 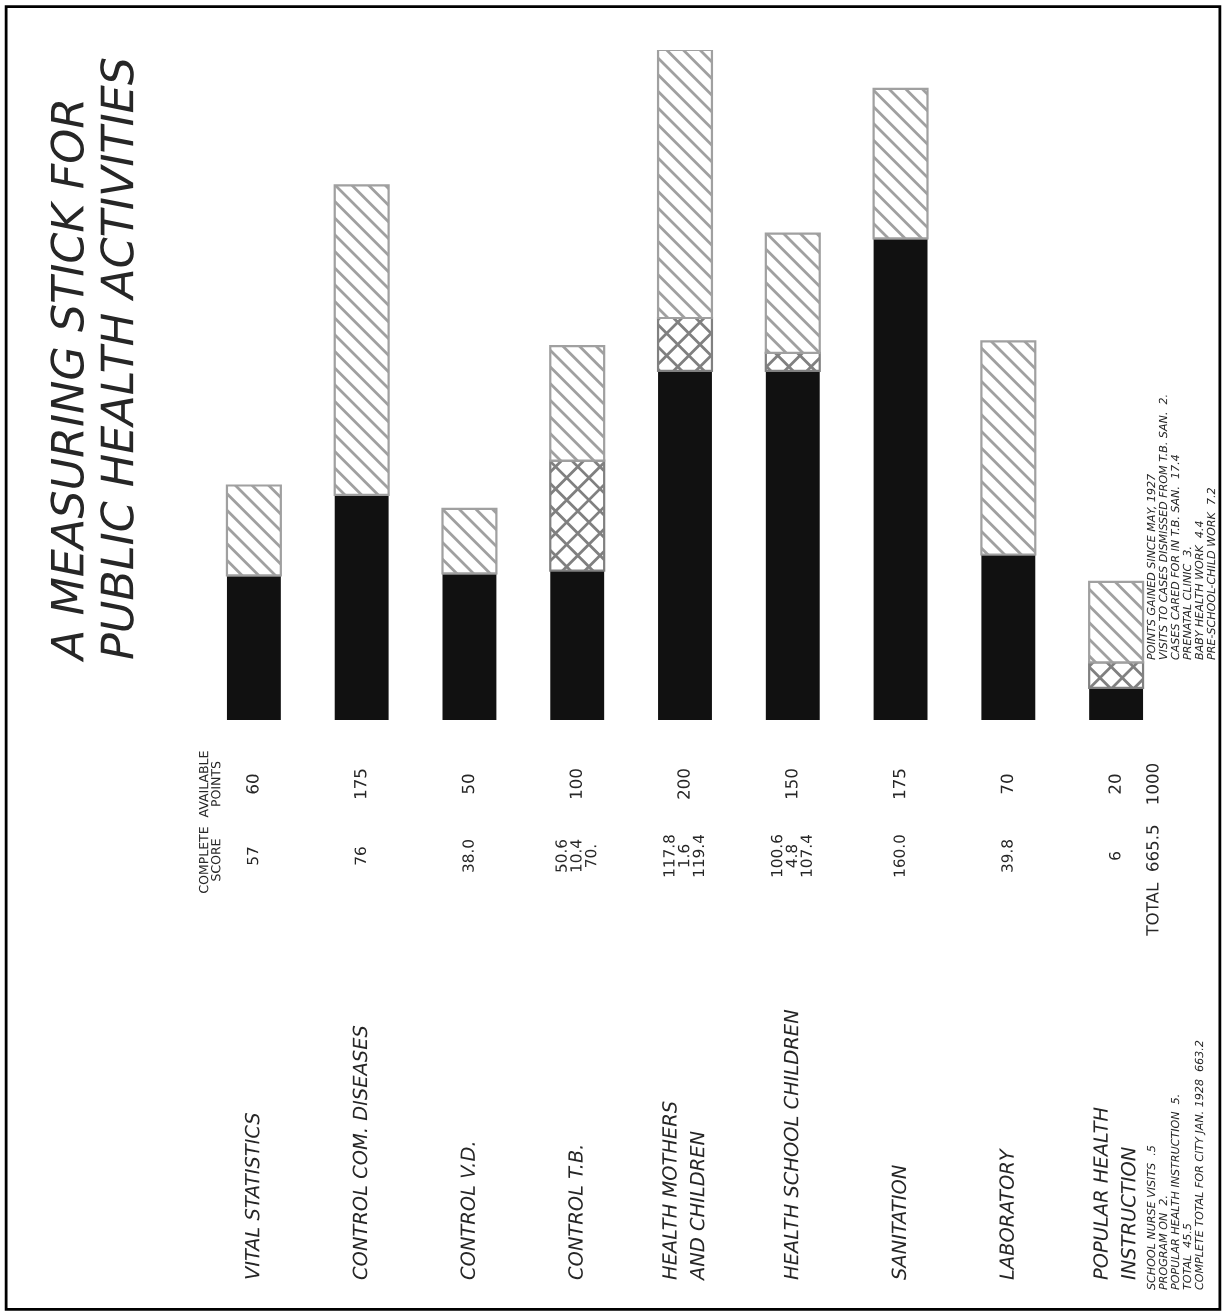 What do you see at coordinates (1007, 784) in the screenshot?
I see `text: 70` at bounding box center [1007, 784].